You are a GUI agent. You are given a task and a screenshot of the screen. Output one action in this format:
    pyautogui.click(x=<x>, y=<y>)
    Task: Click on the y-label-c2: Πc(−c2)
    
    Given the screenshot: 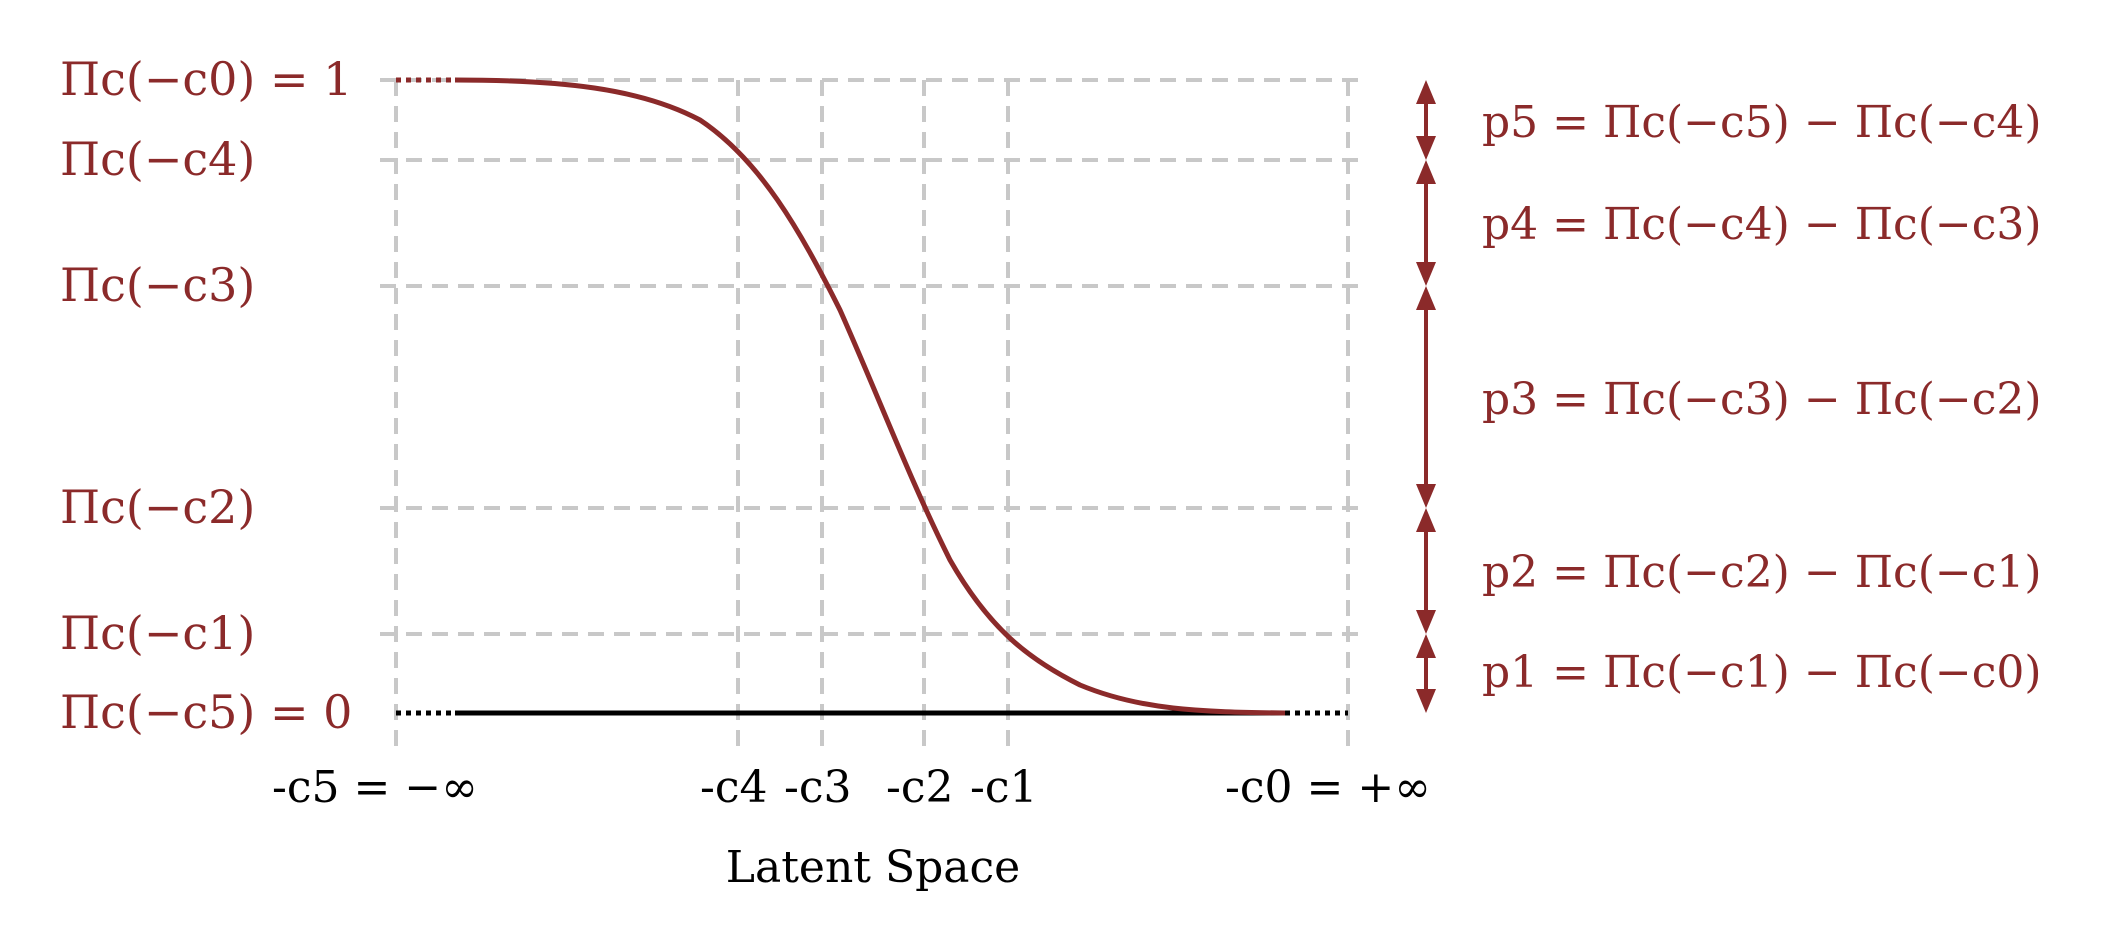 What is the action you would take?
    pyautogui.click(x=157, y=507)
    